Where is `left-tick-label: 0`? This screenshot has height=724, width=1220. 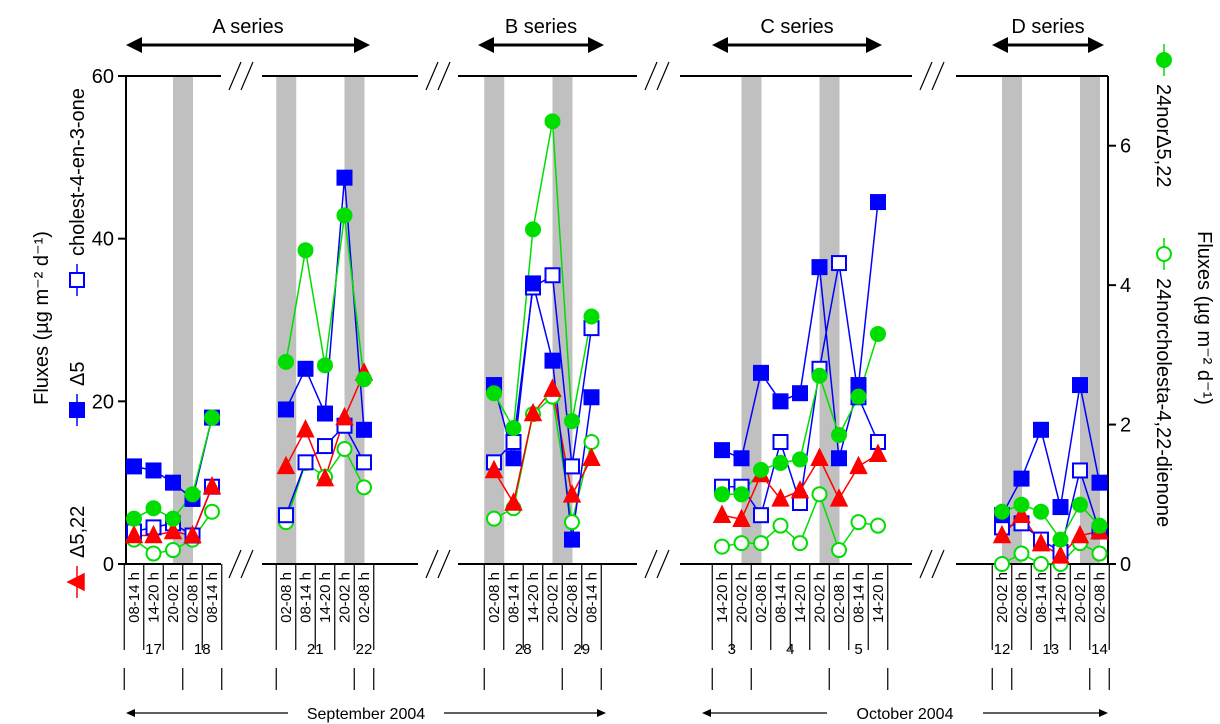 left-tick-label: 0 is located at coordinates (108, 565).